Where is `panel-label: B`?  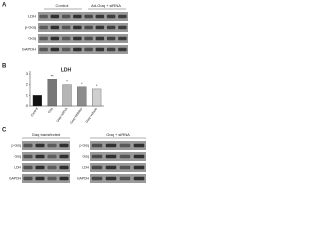
panel-label: B is located at coordinates (4, 67).